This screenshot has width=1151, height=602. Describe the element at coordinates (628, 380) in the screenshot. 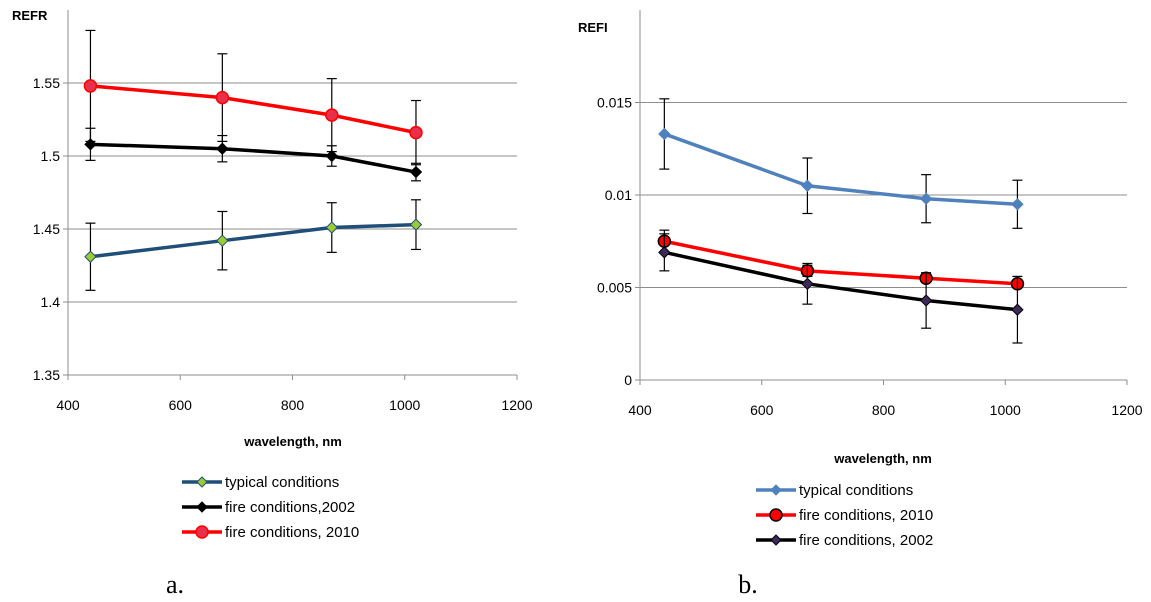

I see `y-tick-label: 0` at that location.